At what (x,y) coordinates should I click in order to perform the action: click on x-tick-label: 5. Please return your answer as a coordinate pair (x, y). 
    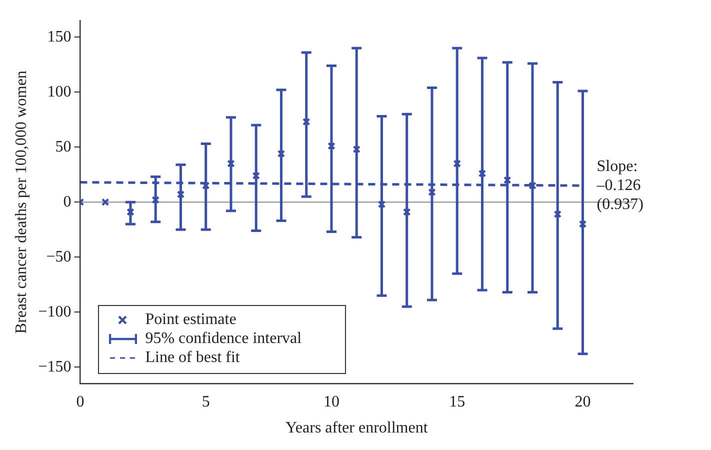
    Looking at the image, I should click on (206, 401).